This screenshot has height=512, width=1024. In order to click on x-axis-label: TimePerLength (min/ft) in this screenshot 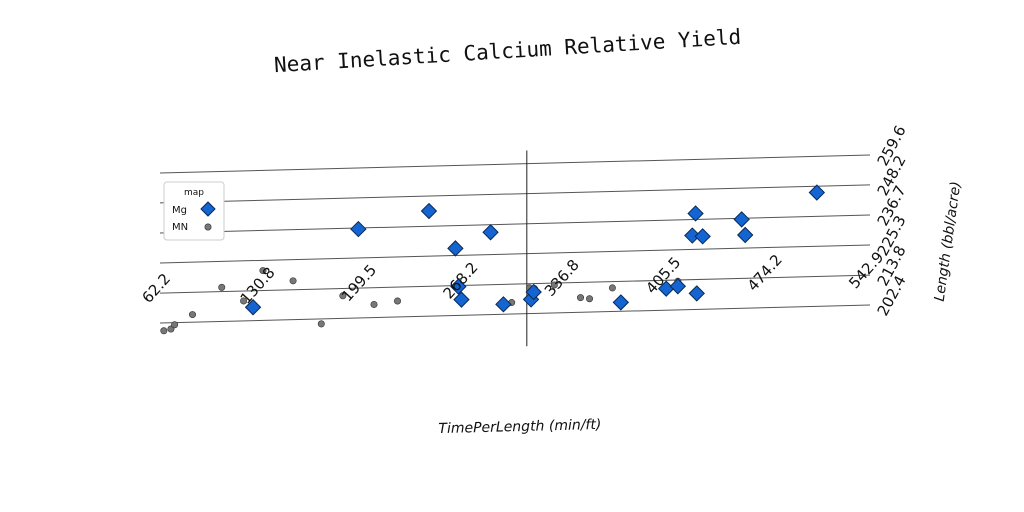, I will do `click(519, 427)`.